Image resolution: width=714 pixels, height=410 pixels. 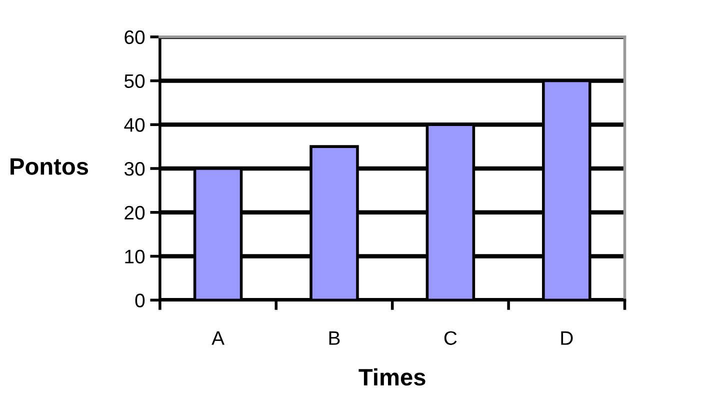 I want to click on y-tick-label: 20, so click(x=134, y=213).